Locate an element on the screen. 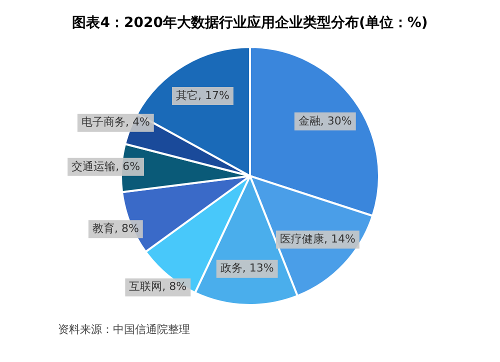 The height and width of the screenshot is (362, 500). text: 资料来源：中国信通院整理 is located at coordinates (124, 329).